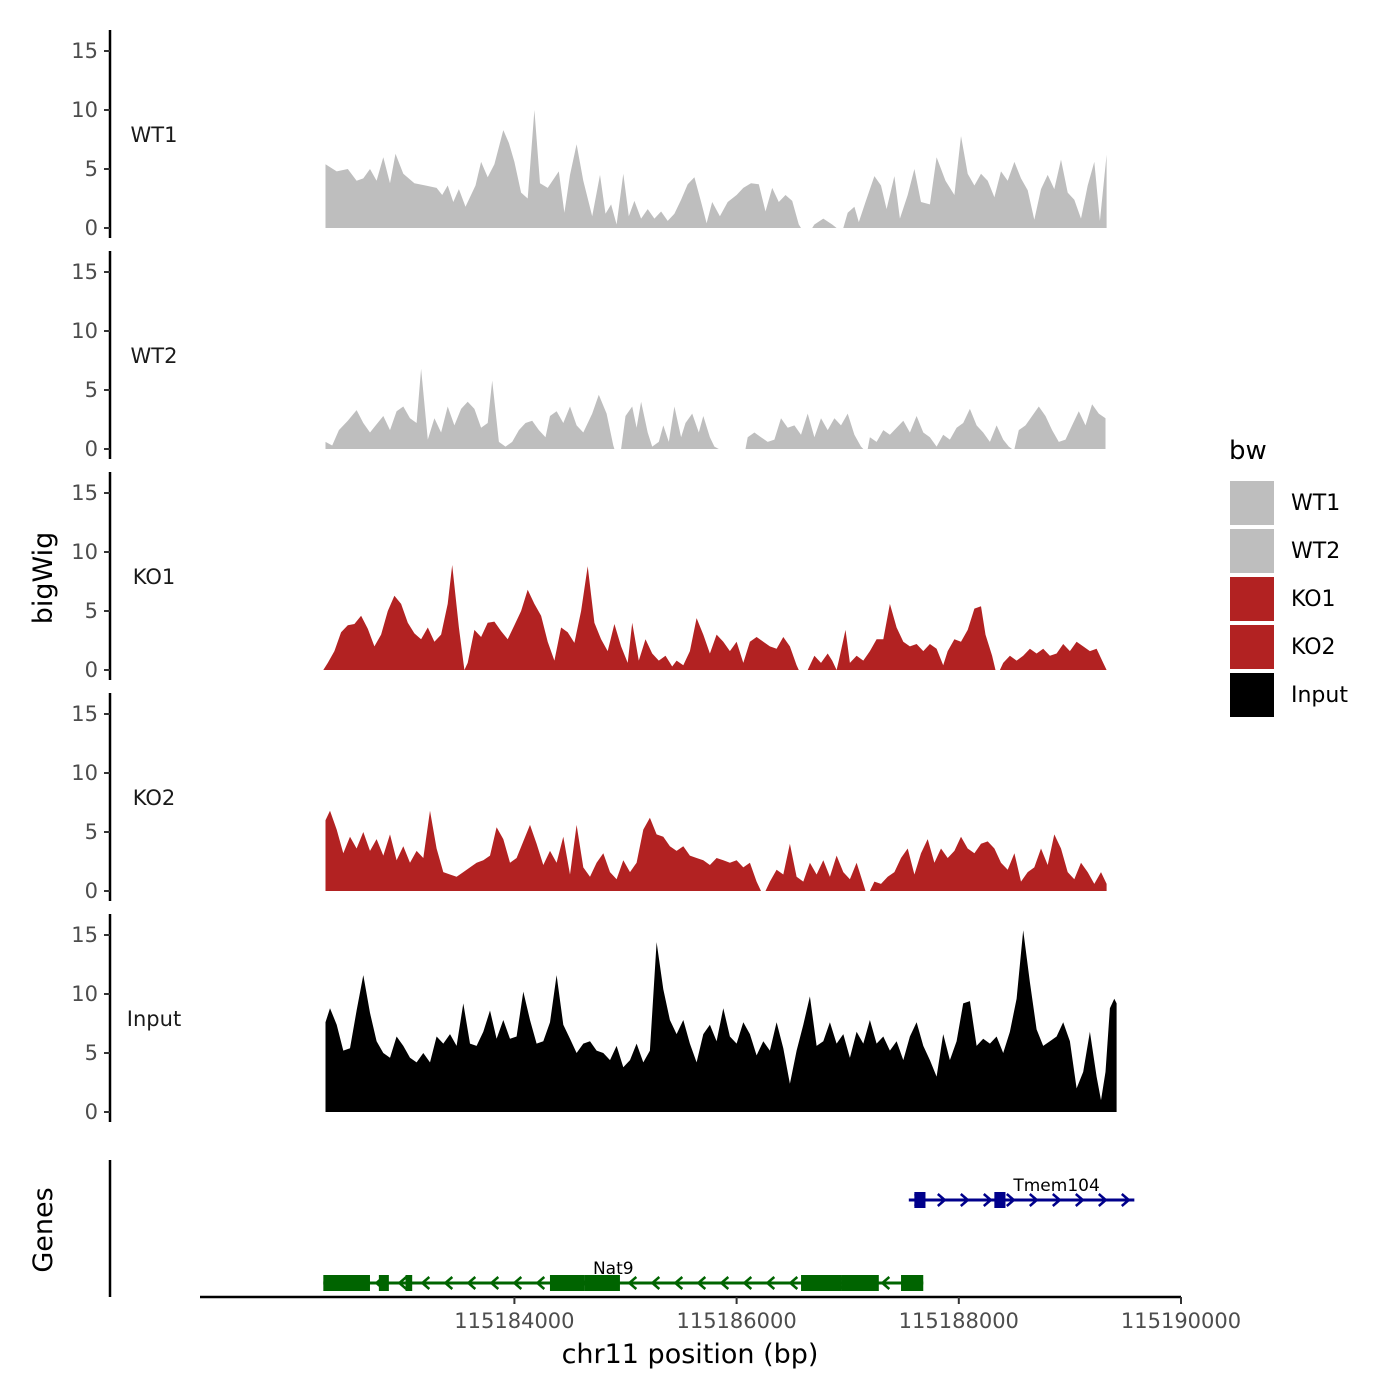 Image resolution: width=1400 pixels, height=1400 pixels. Describe the element at coordinates (715, 408) in the screenshot. I see `signal-area-wt2` at that location.